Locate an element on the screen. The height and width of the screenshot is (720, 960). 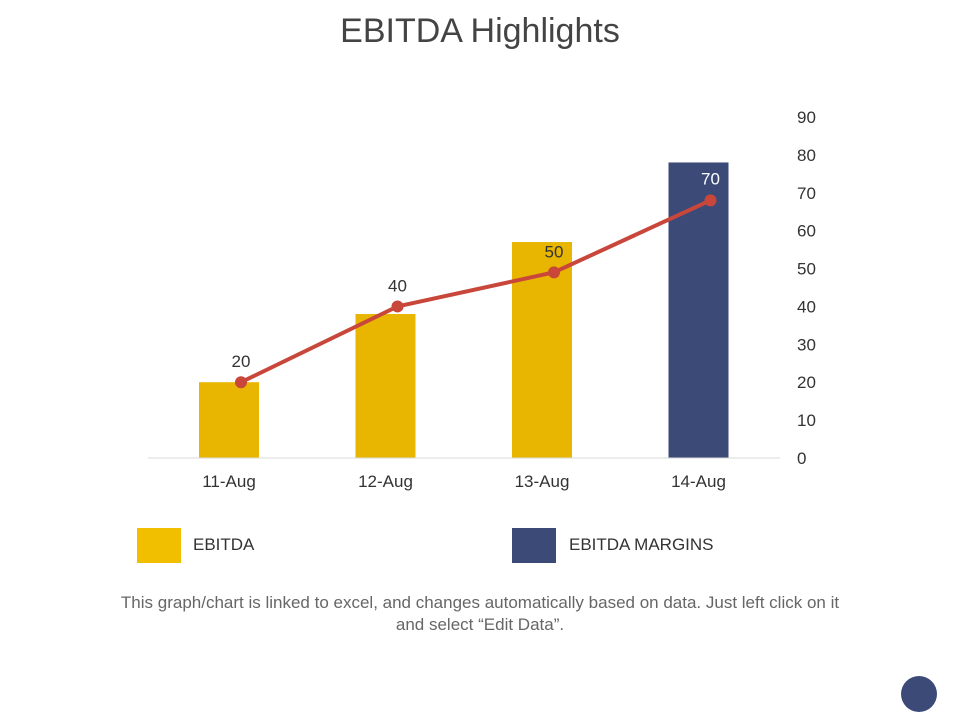
line-point-14-aug is located at coordinates (710, 200).